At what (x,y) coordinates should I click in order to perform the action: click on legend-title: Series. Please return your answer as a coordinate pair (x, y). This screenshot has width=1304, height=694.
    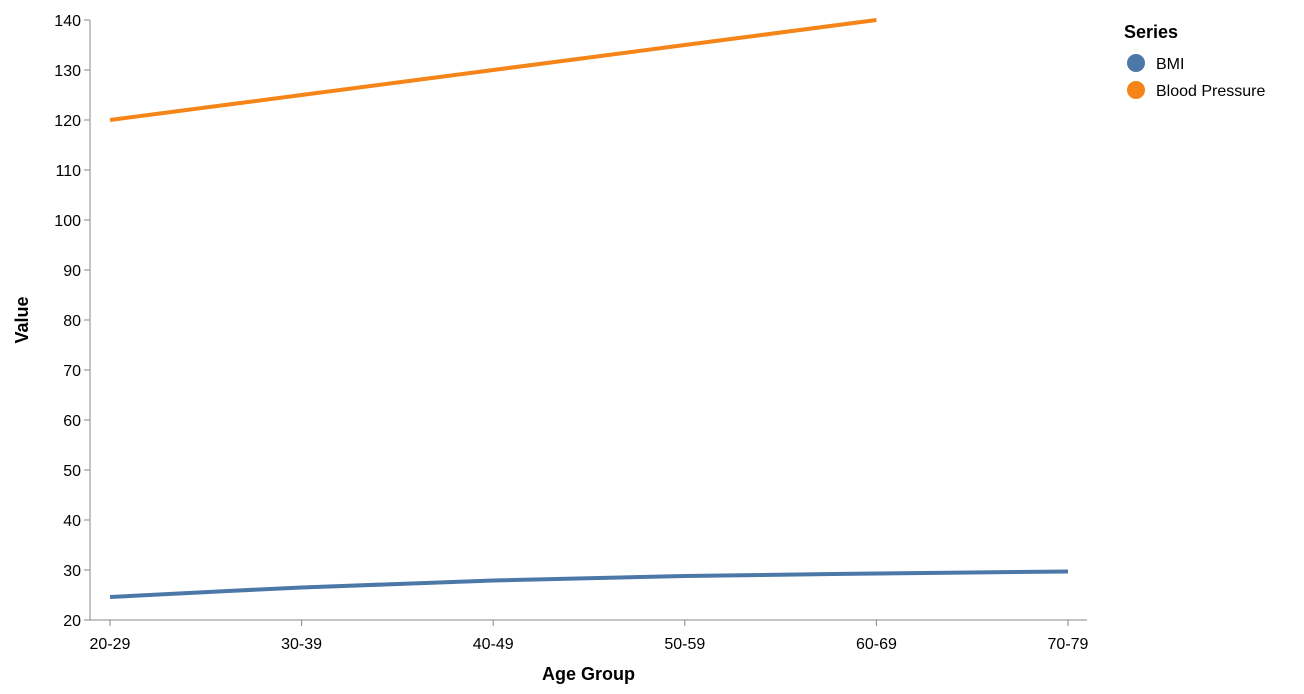
    Looking at the image, I should click on (1151, 32).